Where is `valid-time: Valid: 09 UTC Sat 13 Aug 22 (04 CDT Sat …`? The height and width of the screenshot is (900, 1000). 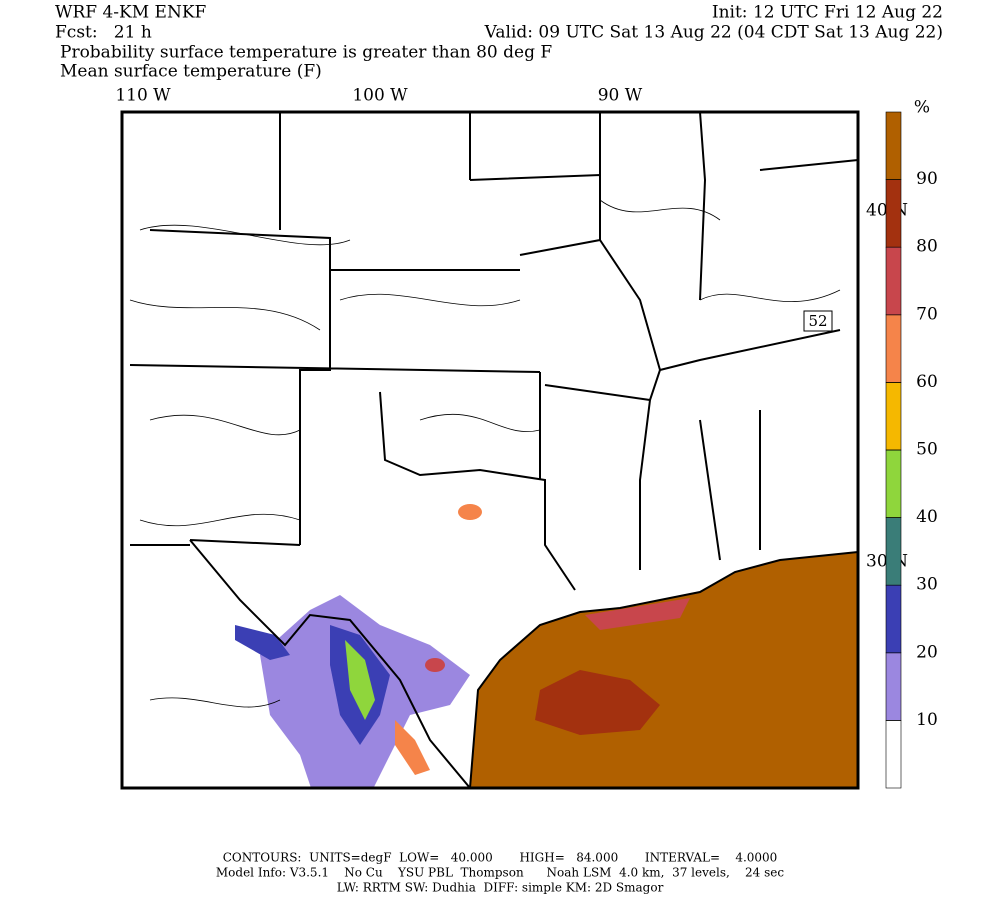
valid-time: Valid: 09 UTC Sat 13 Aug 22 (04 CDT Sat … is located at coordinates (713, 33).